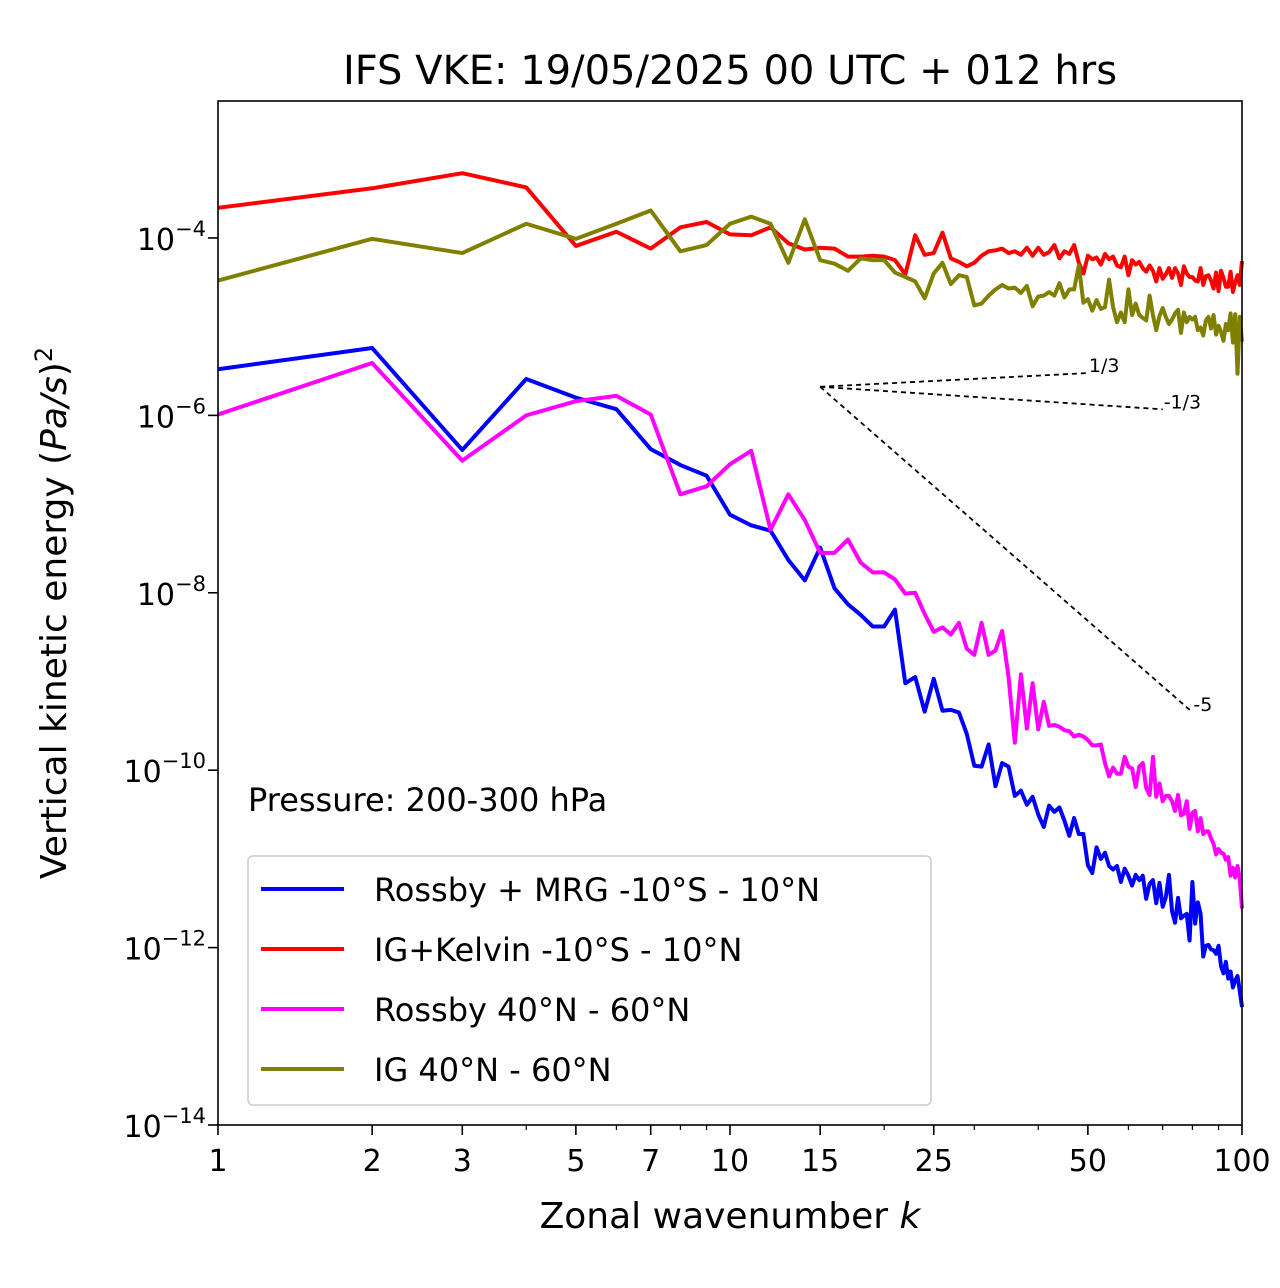 The image size is (1280, 1288). Describe the element at coordinates (720, 1216) in the screenshot. I see `x-axis-label-text: Zonal wavenumber` at that location.